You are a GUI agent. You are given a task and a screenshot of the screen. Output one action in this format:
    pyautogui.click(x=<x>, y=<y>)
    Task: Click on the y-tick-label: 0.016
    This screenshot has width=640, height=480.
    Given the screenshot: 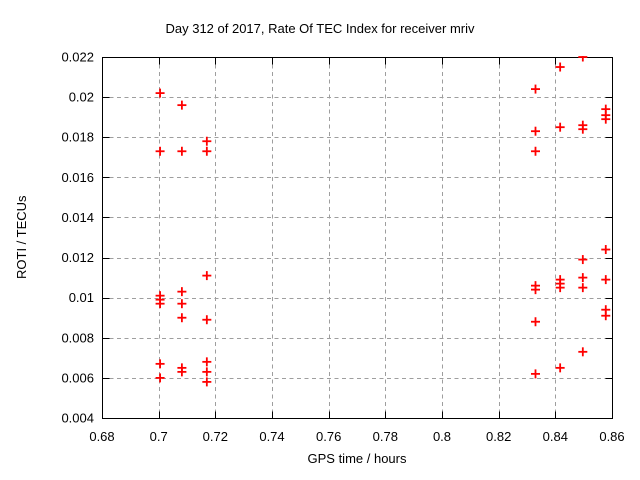 What is the action you would take?
    pyautogui.click(x=77, y=177)
    